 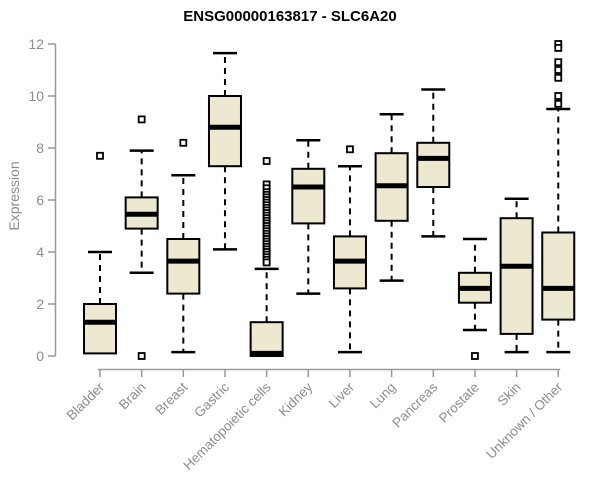 I want to click on x-tick-label-skin: Skin, so click(x=509, y=394).